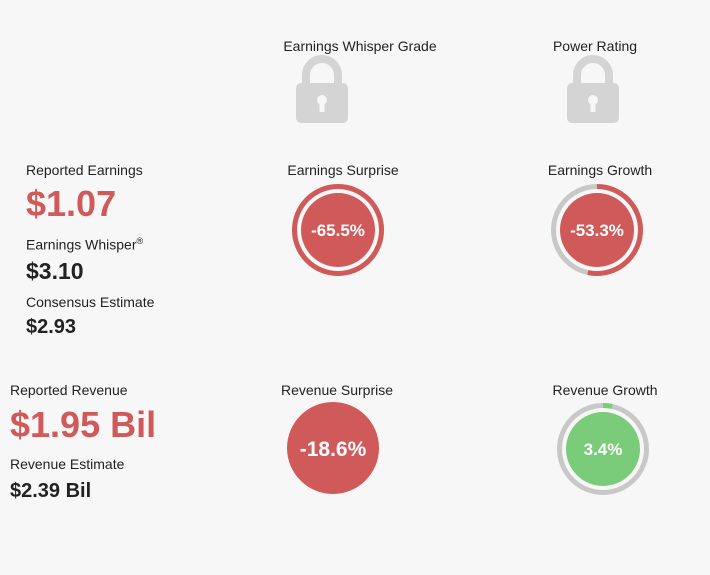 The image size is (710, 575). I want to click on earnings-growth-value: -53.3%, so click(597, 230).